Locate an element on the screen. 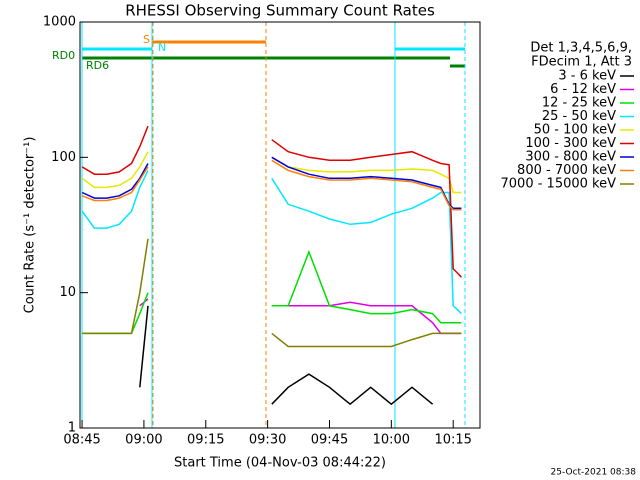 This screenshot has height=480, width=640. legend-label: 50 - 100 keV is located at coordinates (575, 130).